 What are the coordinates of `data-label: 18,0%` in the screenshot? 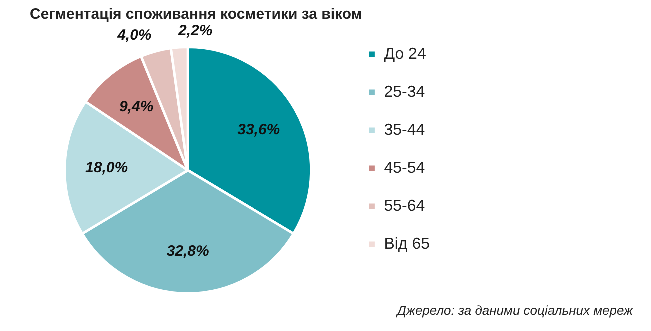 It's located at (107, 168).